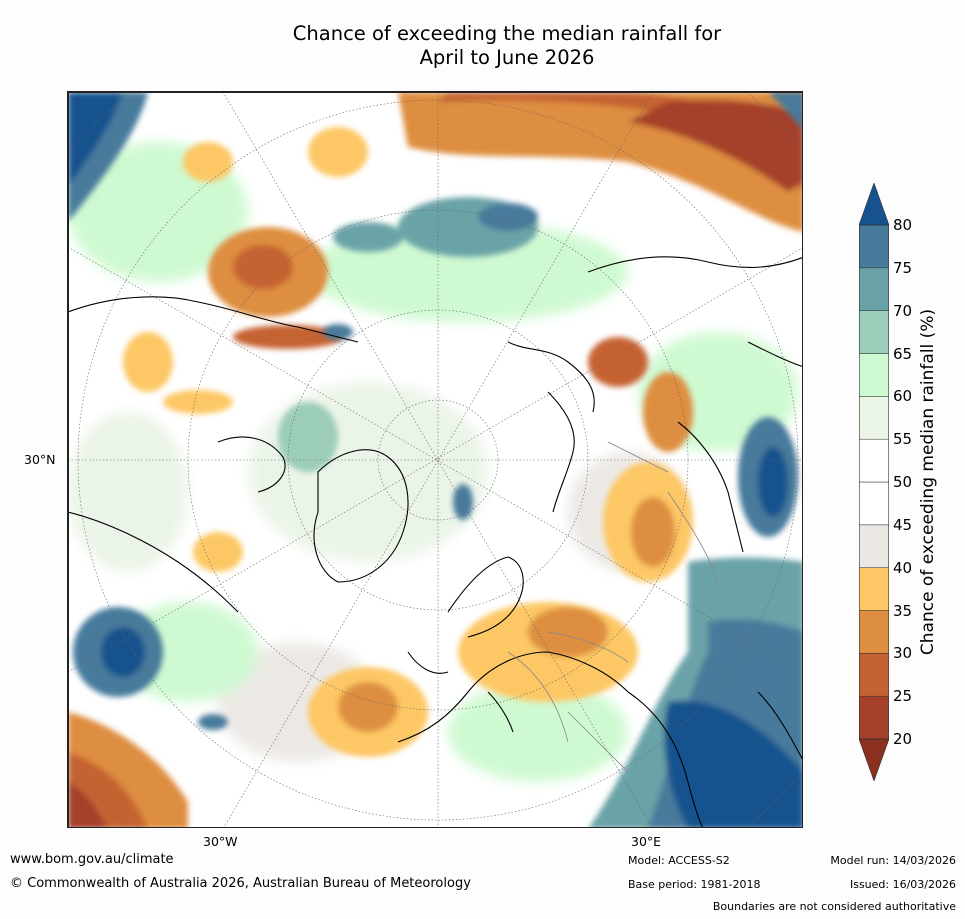 The image size is (965, 919). I want to click on footer-url: www.bom.gov.au/climate, so click(92, 859).